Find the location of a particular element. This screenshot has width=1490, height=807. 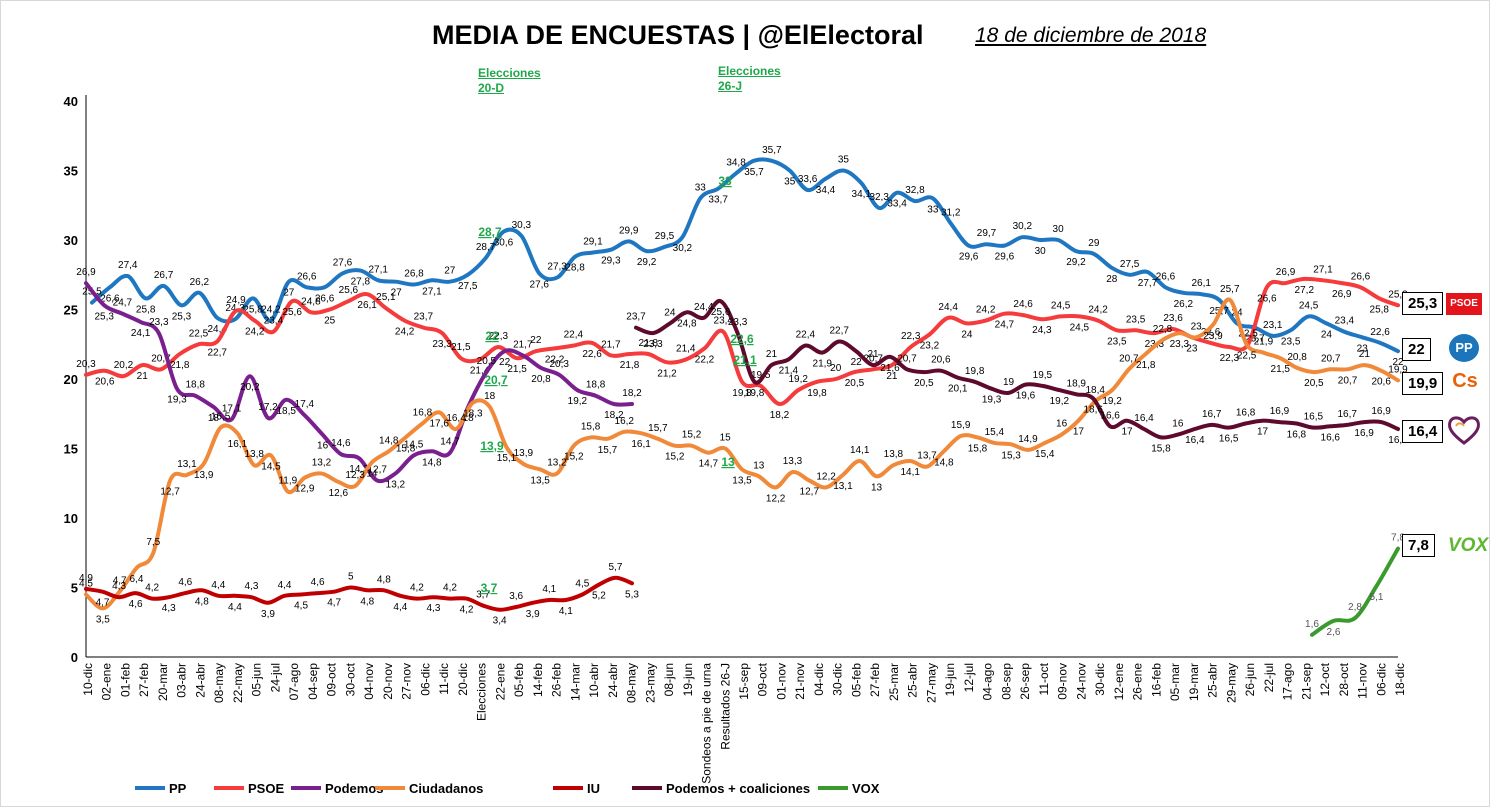

x-tick-label: 12-jul is located at coordinates (969, 677).